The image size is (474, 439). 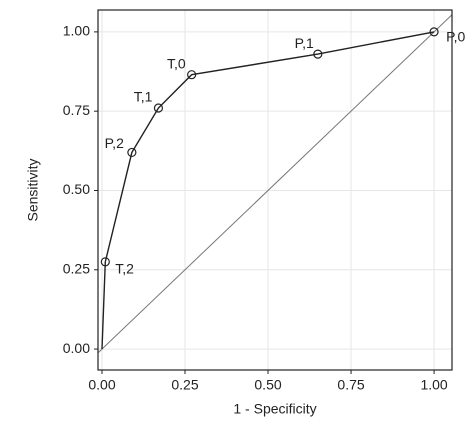 I want to click on x-tick-label: 0.75, so click(x=350, y=385).